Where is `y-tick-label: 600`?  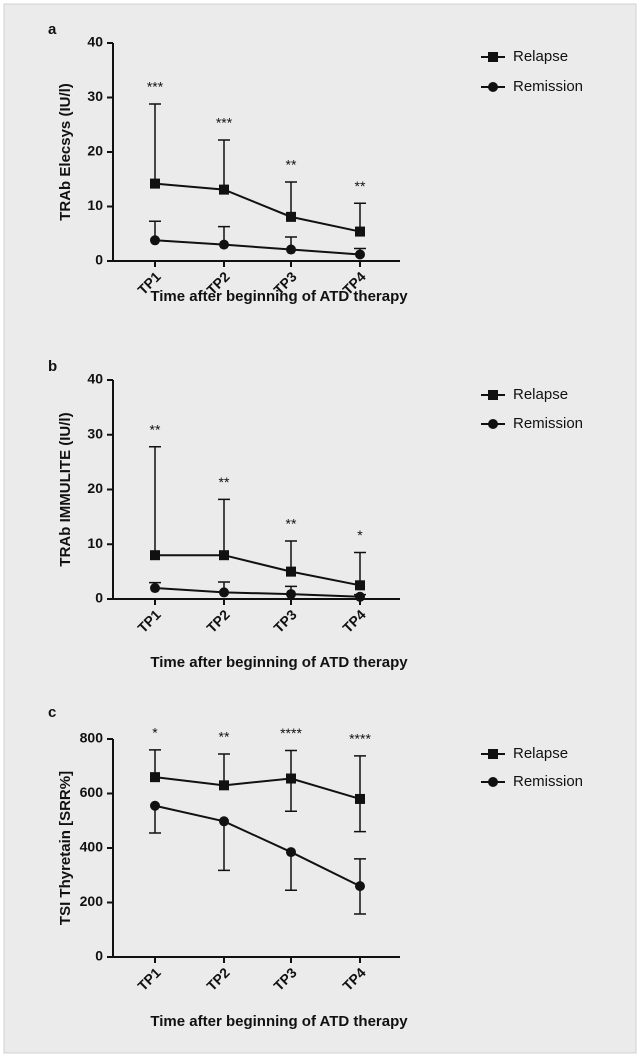
y-tick-label: 600 is located at coordinates (92, 792).